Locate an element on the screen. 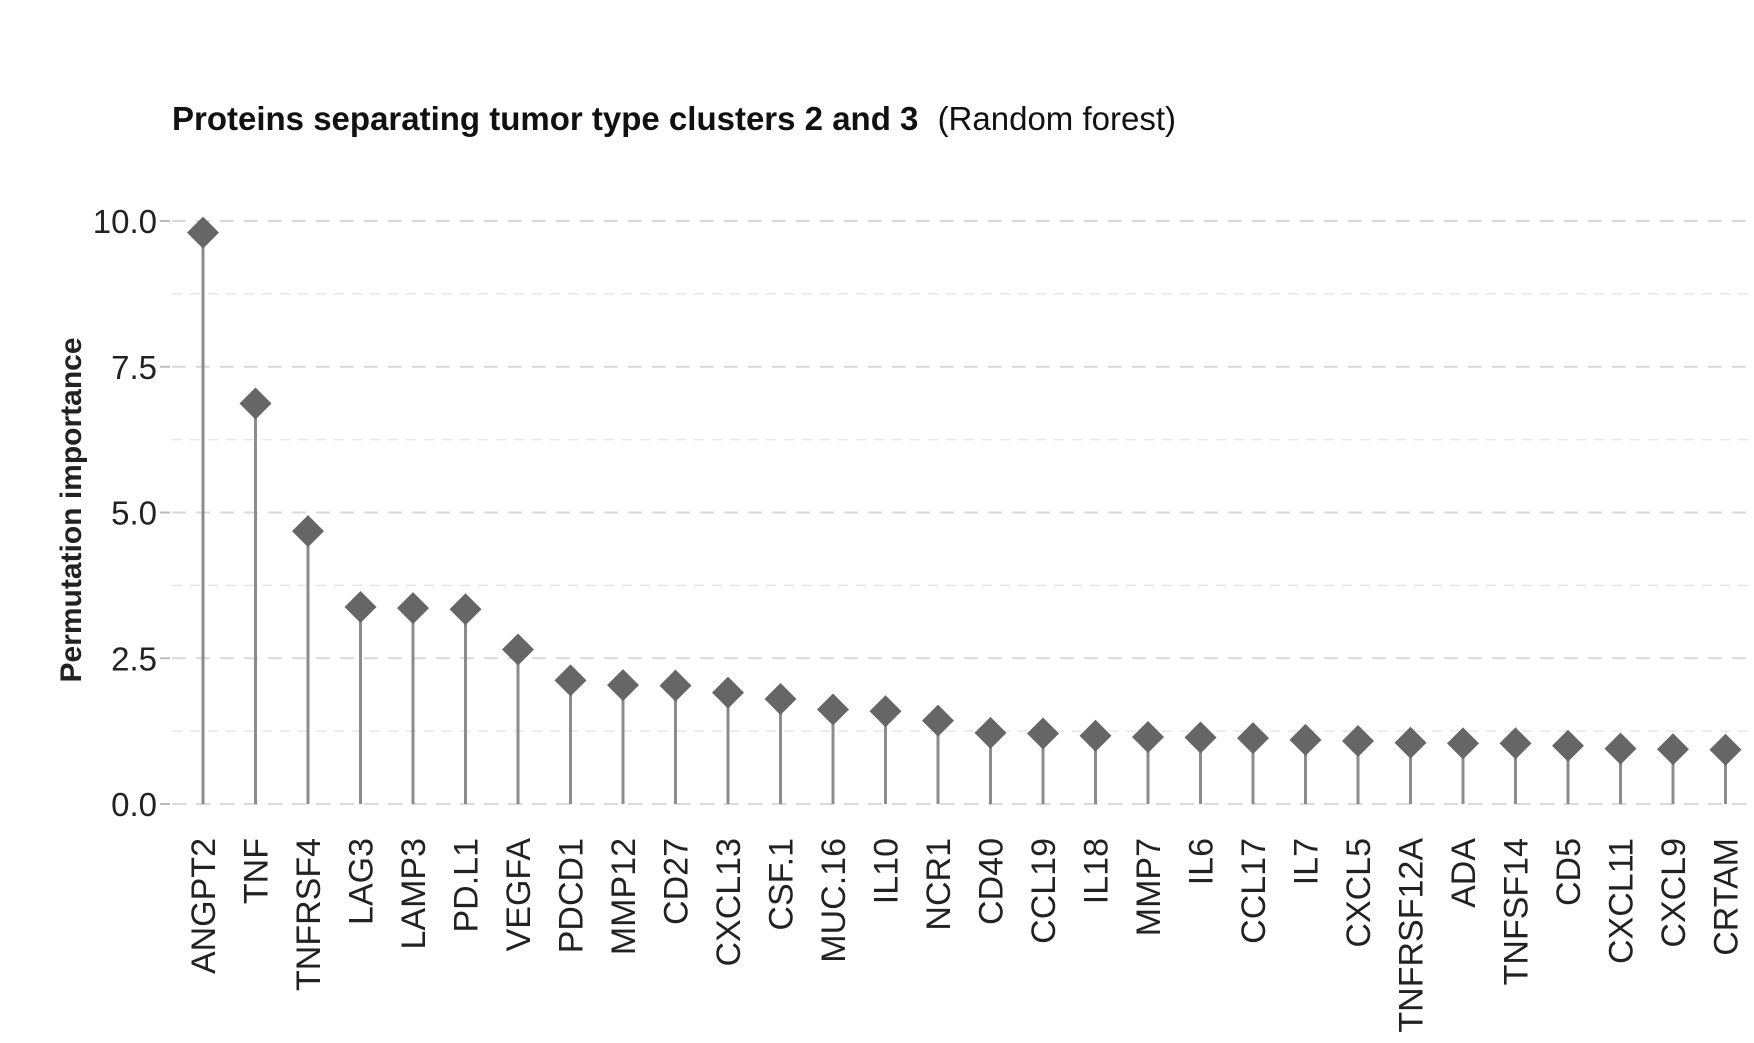 Image resolution: width=1754 pixels, height=1043 pixels. point-lag3 is located at coordinates (360, 606).